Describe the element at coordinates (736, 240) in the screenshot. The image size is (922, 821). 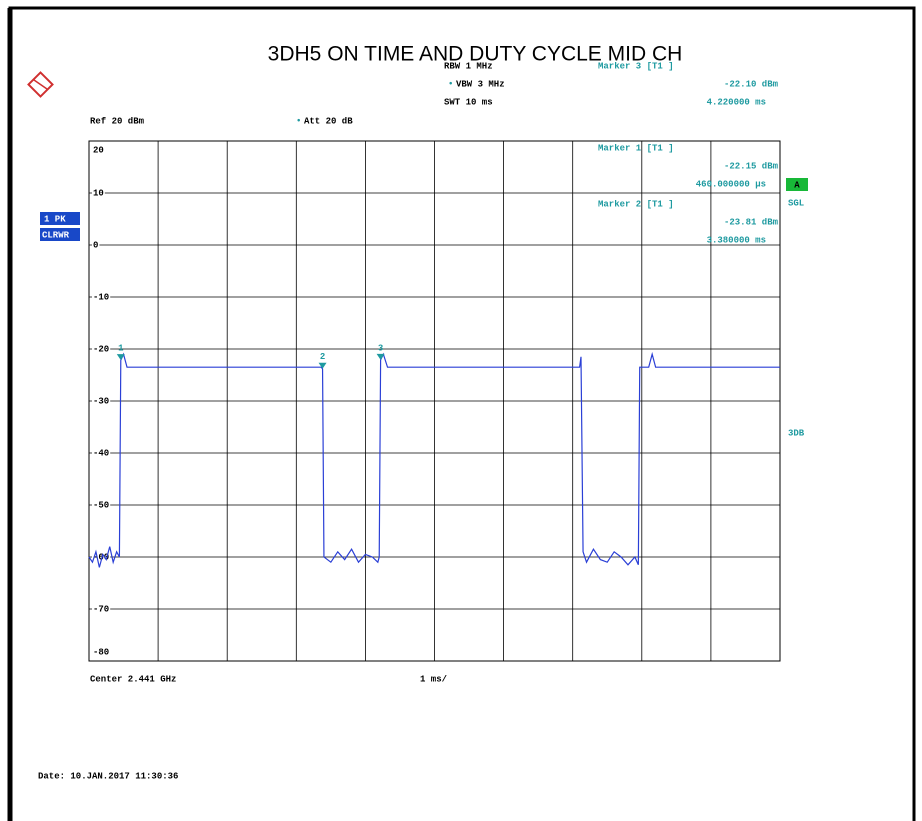
I see `readout-time: 3.380000 ms` at that location.